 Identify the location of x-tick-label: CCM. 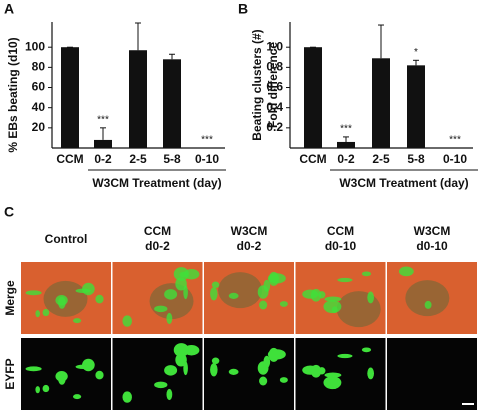
(312, 159).